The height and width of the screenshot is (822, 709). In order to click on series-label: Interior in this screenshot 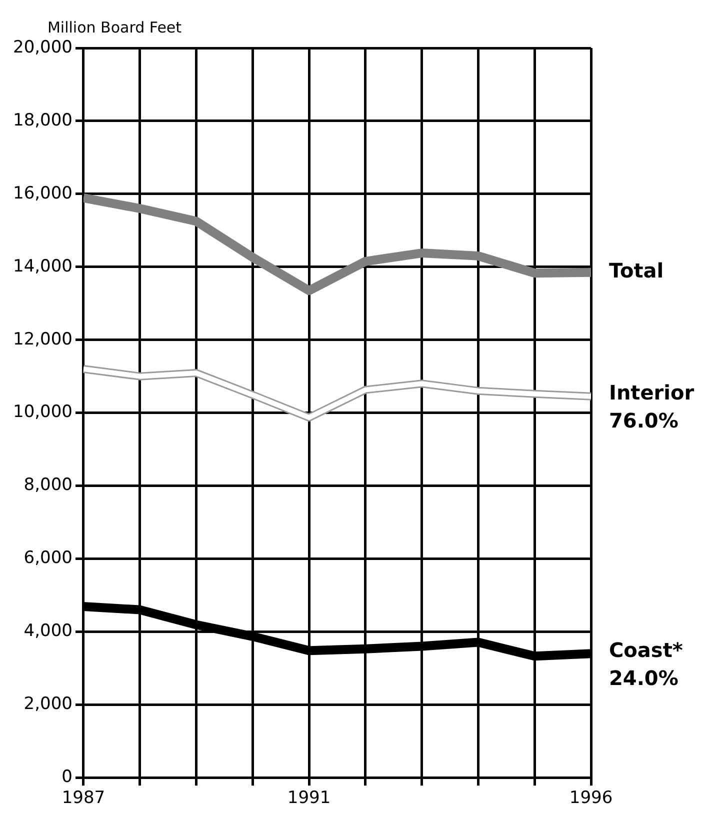, I will do `click(651, 392)`.